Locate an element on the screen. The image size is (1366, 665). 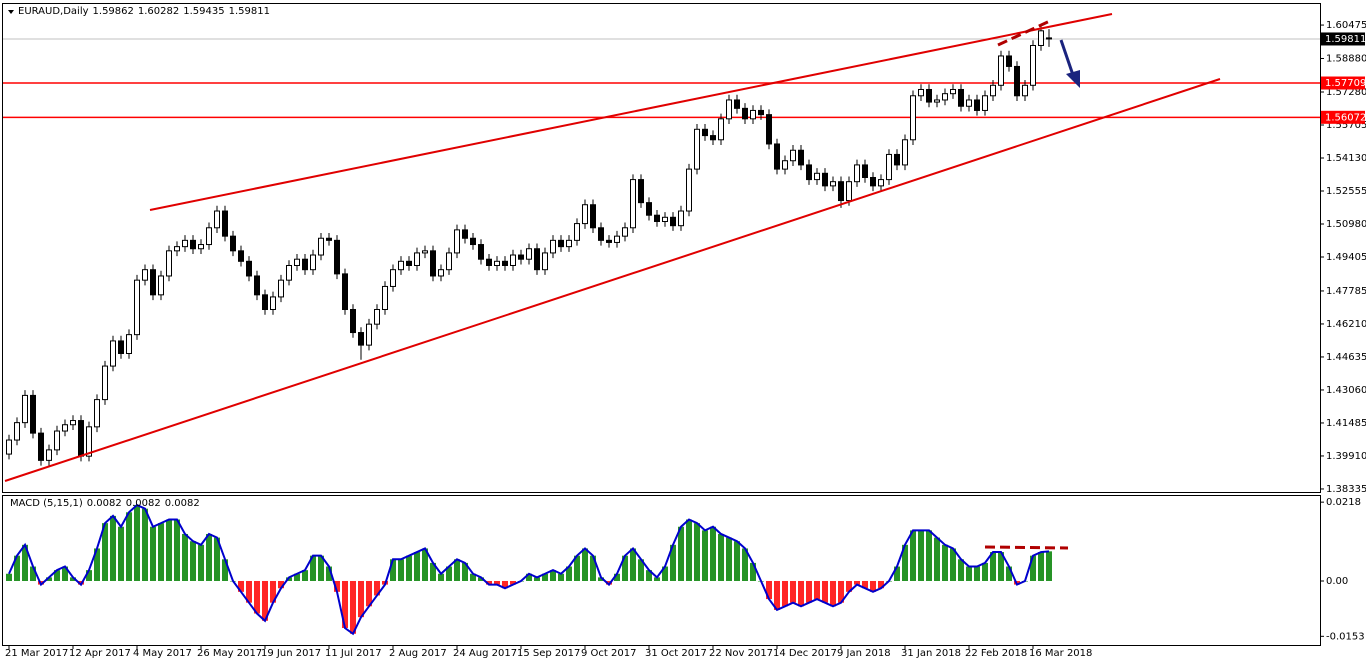
arrow-head is located at coordinates (1073, 79).